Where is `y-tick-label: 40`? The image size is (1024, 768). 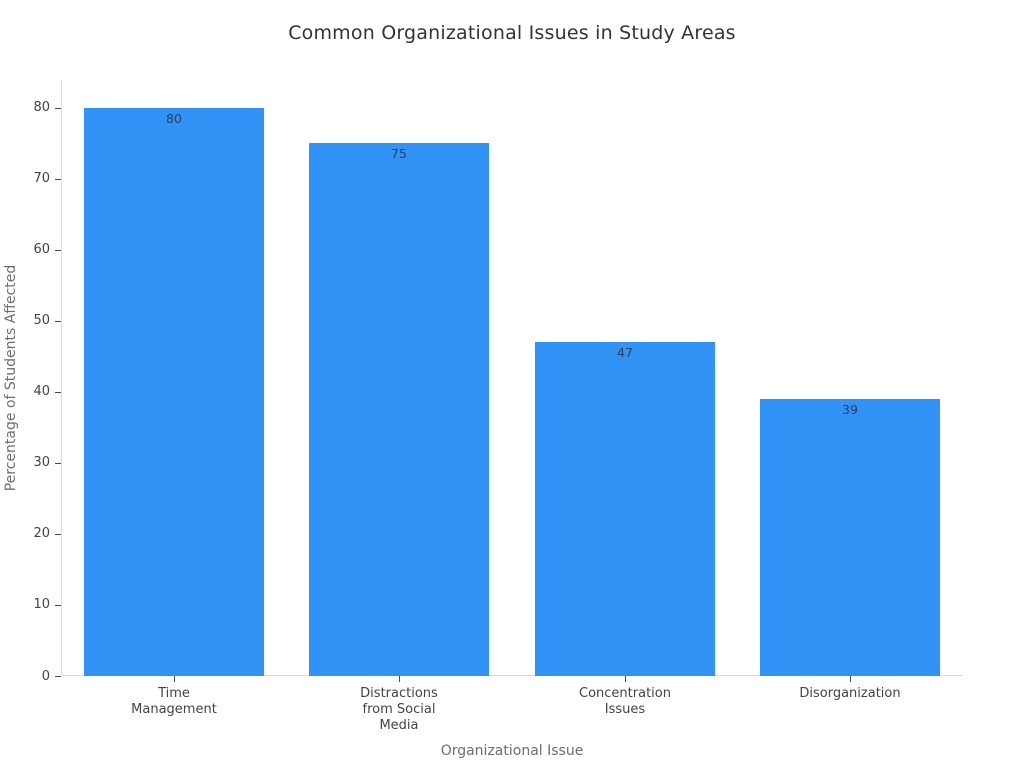
y-tick-label: 40 is located at coordinates (41, 391).